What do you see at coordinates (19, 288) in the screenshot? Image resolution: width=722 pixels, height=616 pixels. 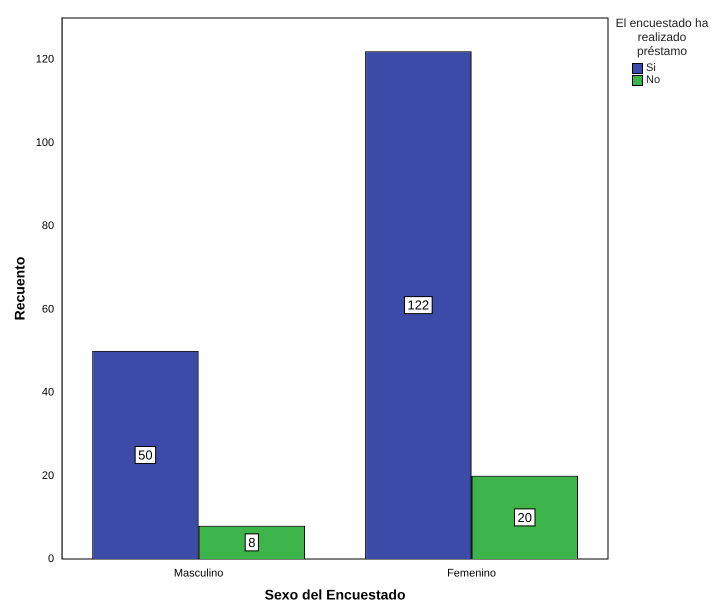 I see `y-axis-title: Recuento` at bounding box center [19, 288].